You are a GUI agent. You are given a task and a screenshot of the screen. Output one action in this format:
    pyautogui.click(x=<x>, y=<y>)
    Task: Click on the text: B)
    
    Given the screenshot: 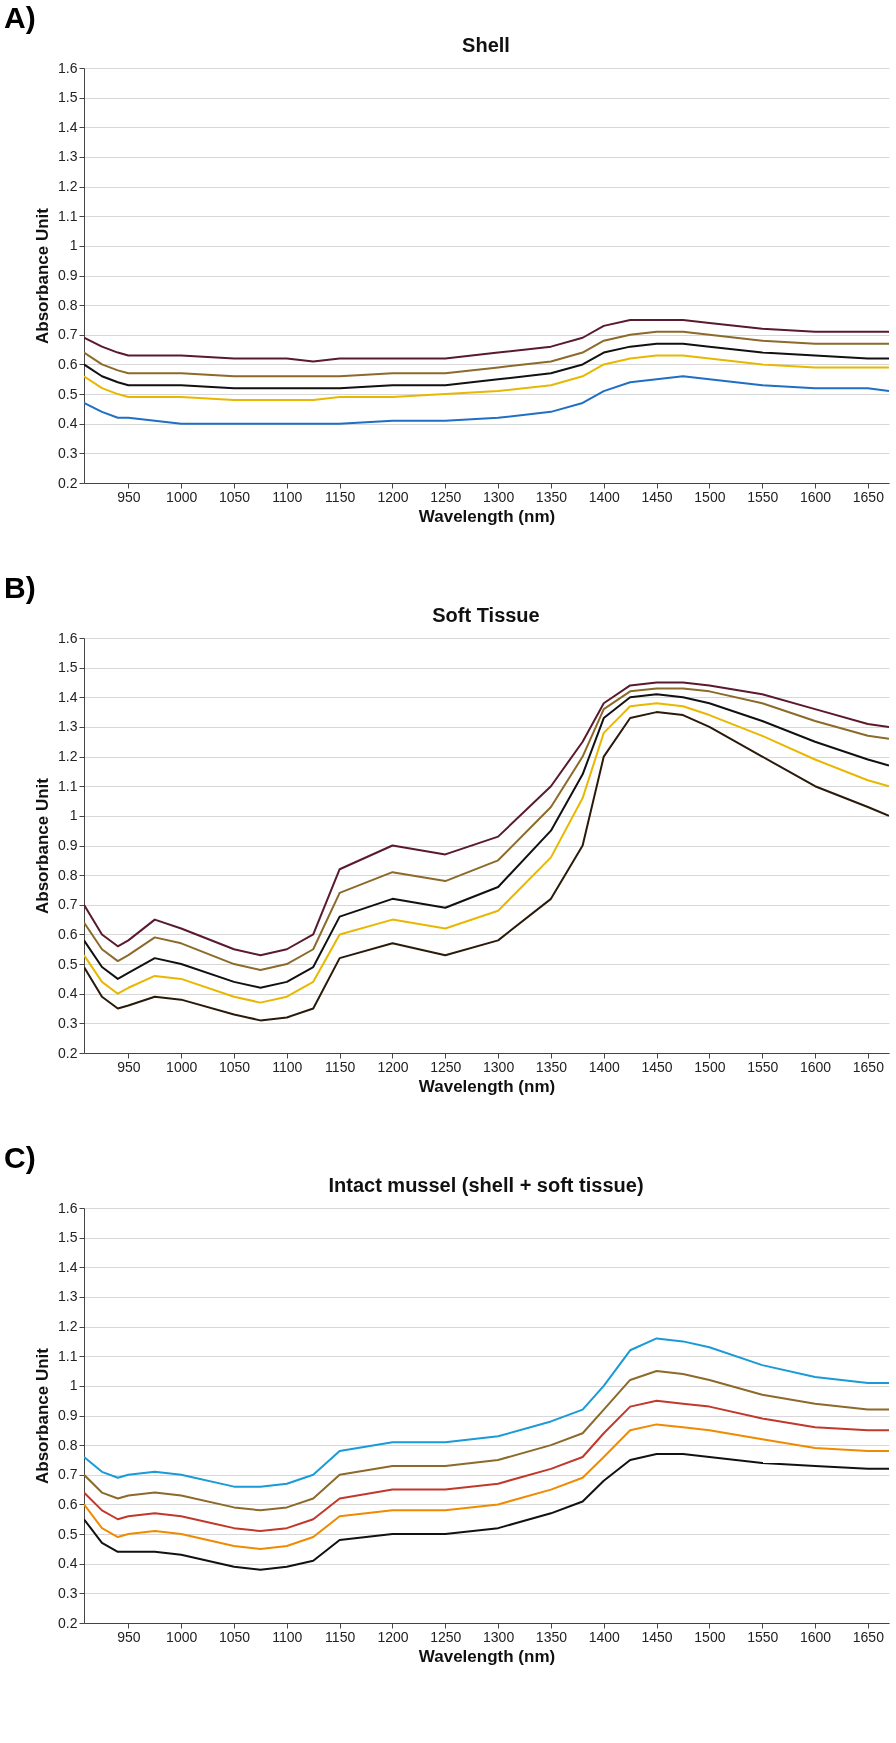 What is the action you would take?
    pyautogui.click(x=20, y=587)
    